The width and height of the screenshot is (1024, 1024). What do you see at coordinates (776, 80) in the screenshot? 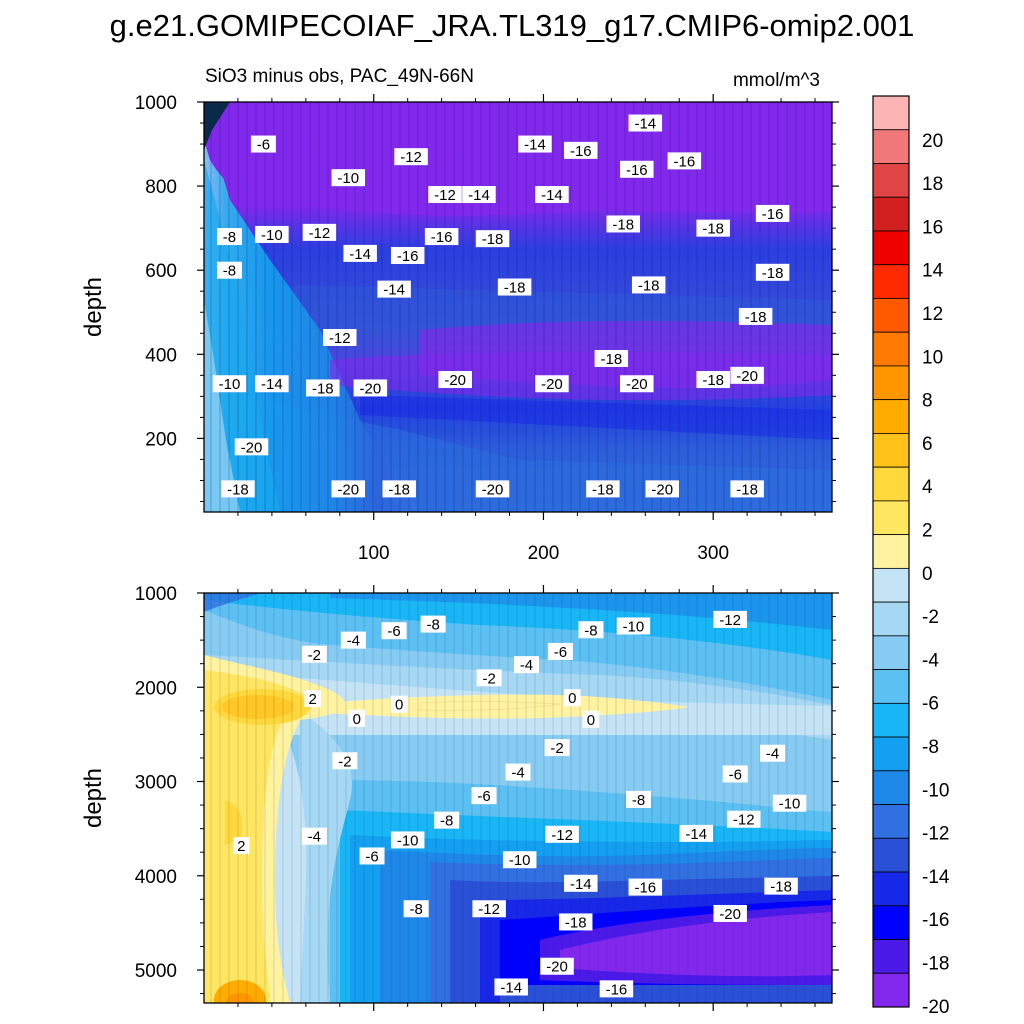
I see `units-label: mmol/m^3` at bounding box center [776, 80].